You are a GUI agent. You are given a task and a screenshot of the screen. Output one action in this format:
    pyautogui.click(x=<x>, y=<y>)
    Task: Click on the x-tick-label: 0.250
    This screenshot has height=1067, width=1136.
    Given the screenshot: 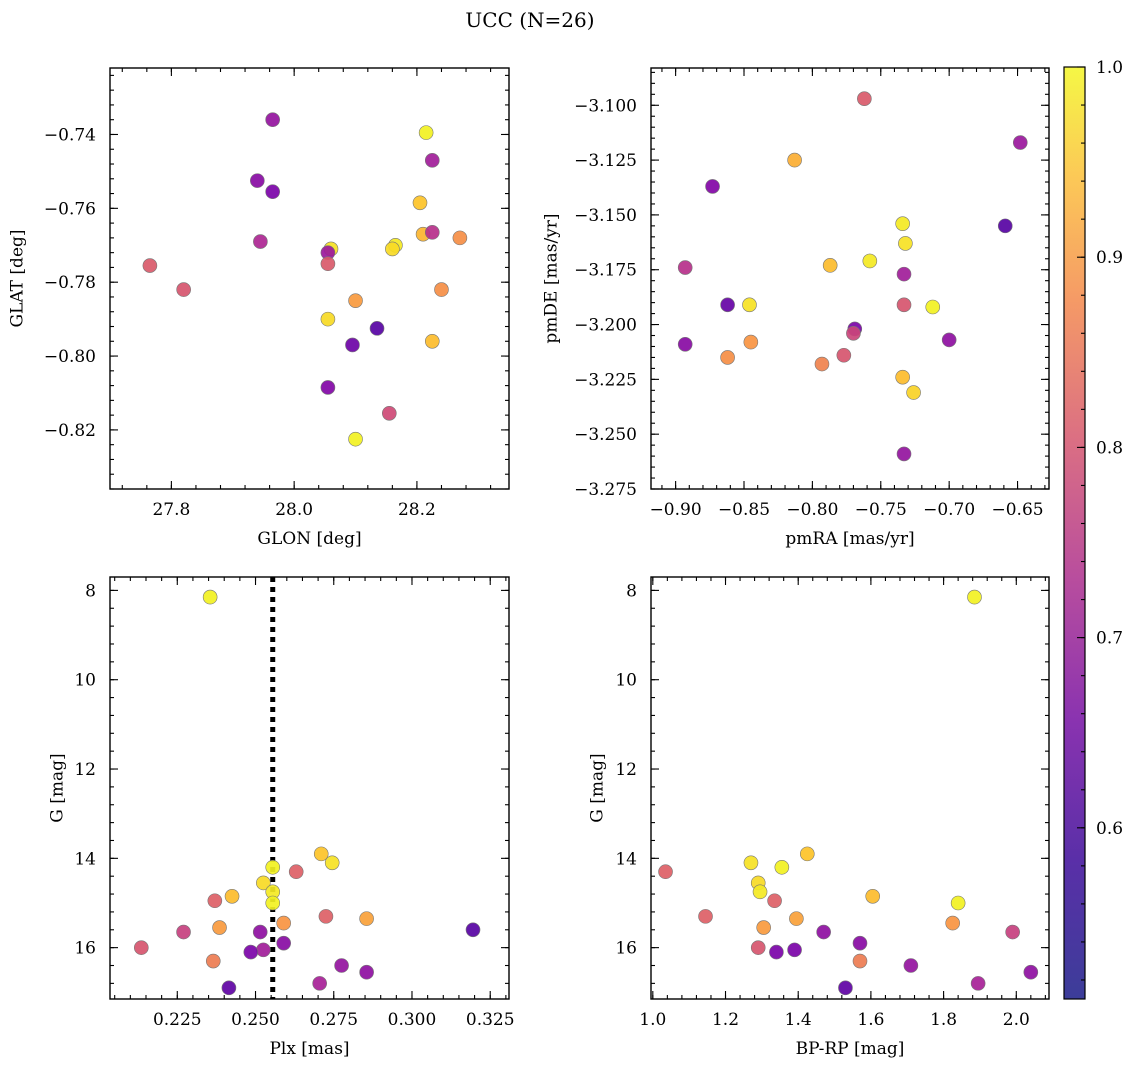 What is the action you would take?
    pyautogui.click(x=255, y=1020)
    